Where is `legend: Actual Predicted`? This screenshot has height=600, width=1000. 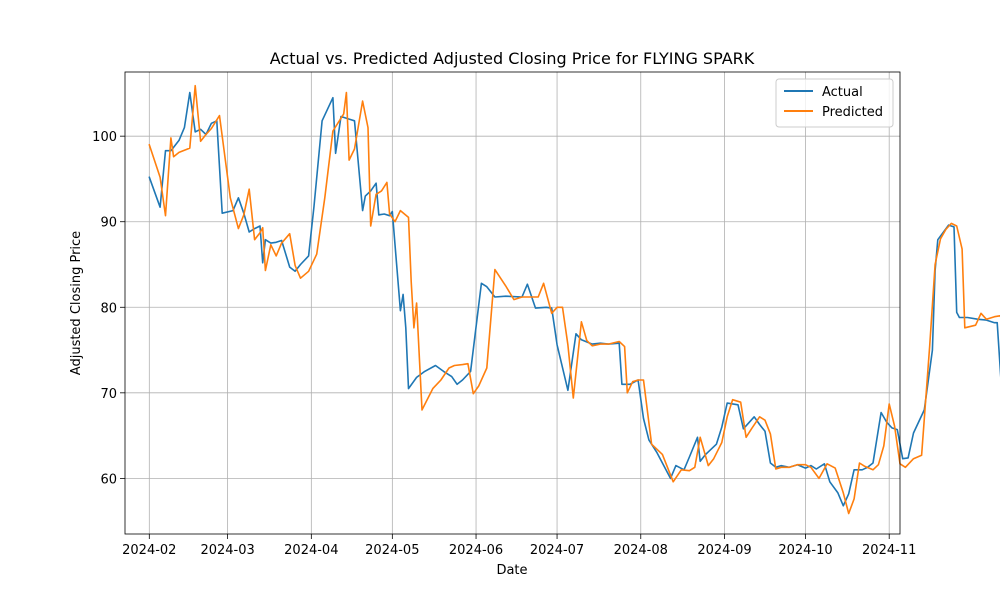
legend: Actual Predicted is located at coordinates (834, 103).